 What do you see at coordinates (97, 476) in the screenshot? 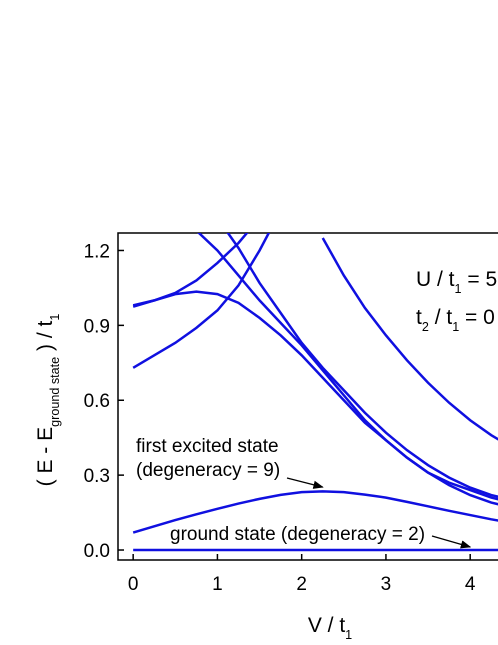
I see `y-tick-label: 0.3` at bounding box center [97, 476].